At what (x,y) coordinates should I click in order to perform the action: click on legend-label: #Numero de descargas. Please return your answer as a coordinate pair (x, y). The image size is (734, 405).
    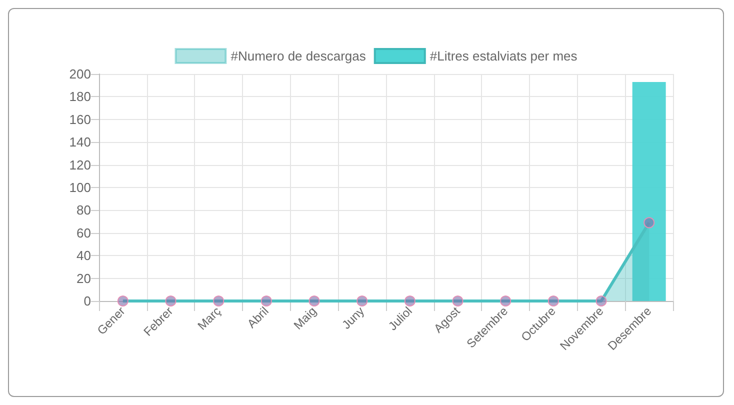
    Looking at the image, I should click on (298, 56).